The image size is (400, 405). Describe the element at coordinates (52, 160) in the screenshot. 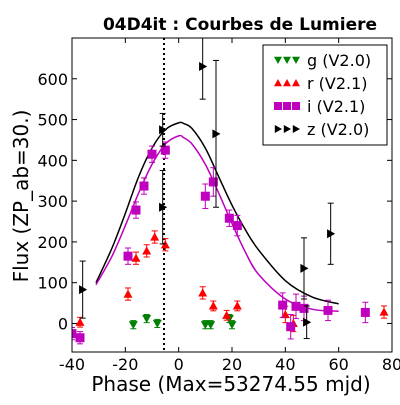

I see `y-tick-label: 400` at that location.